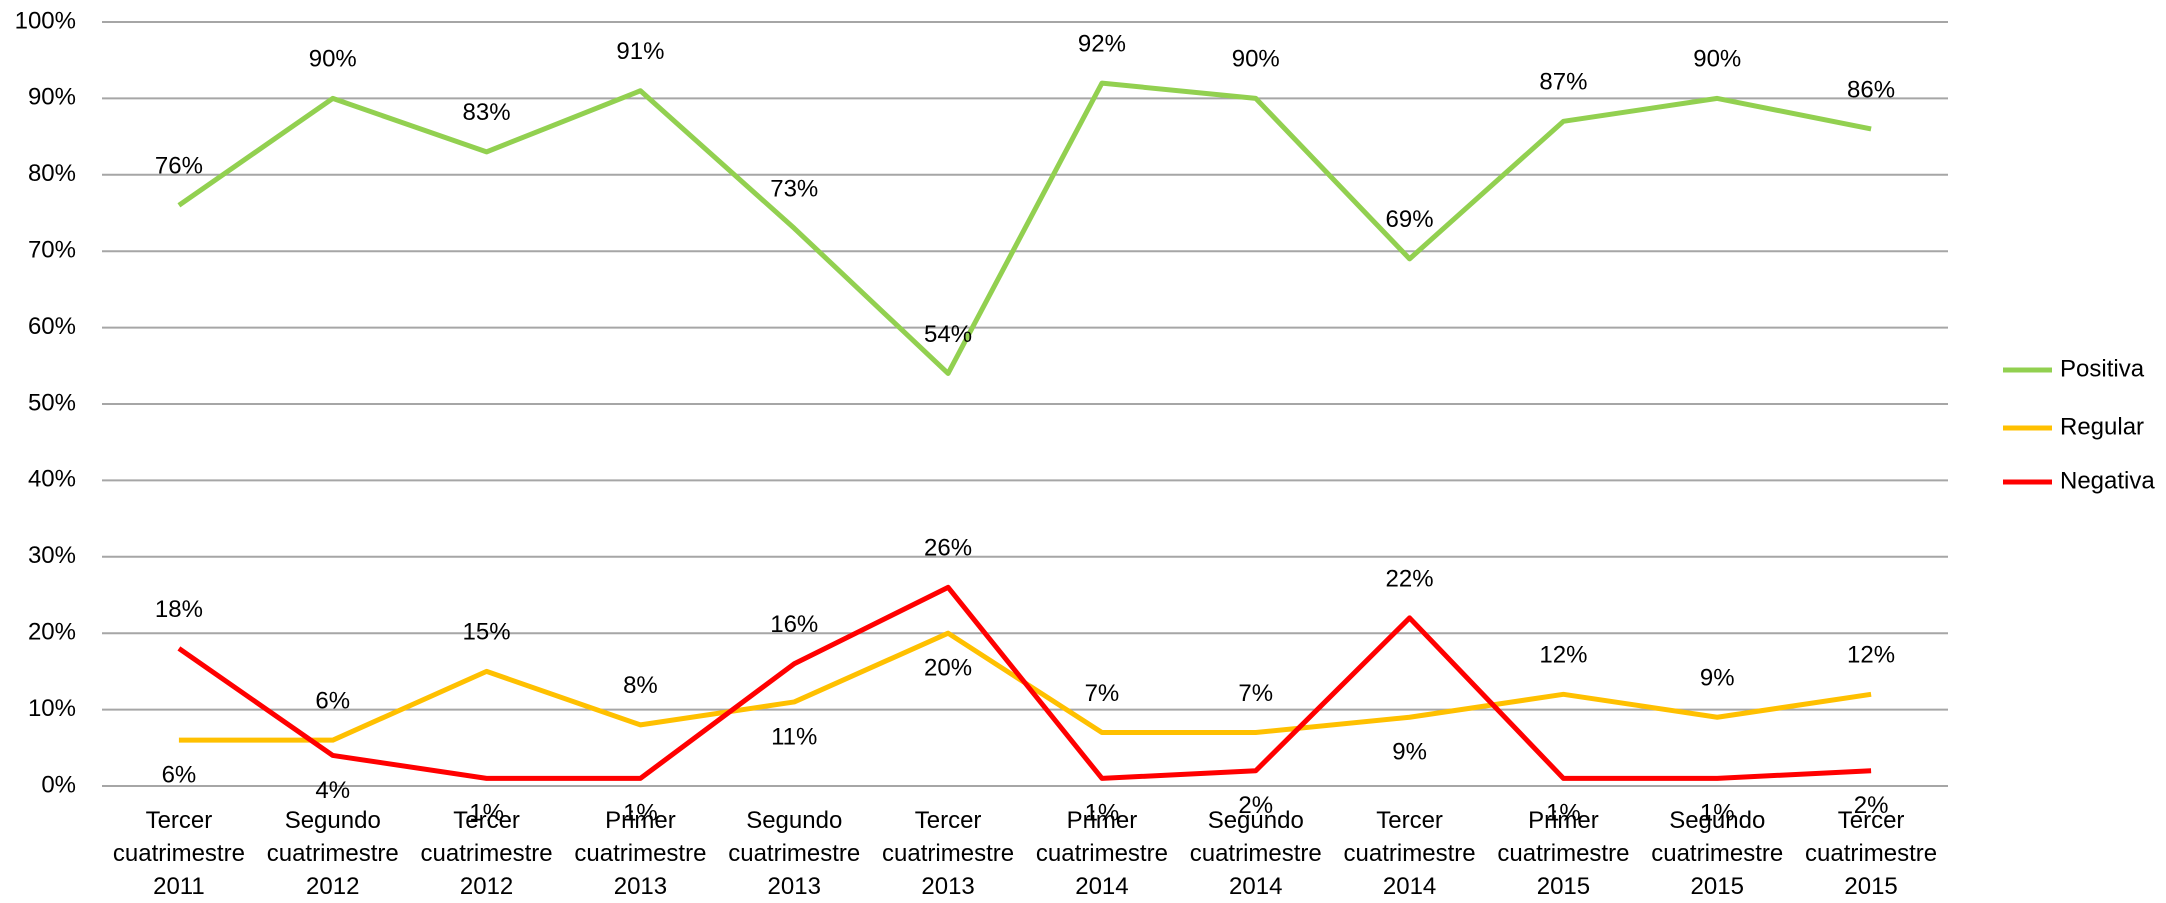 The image size is (2166, 903). Describe the element at coordinates (1410, 219) in the screenshot. I see `data-label: 69%` at that location.